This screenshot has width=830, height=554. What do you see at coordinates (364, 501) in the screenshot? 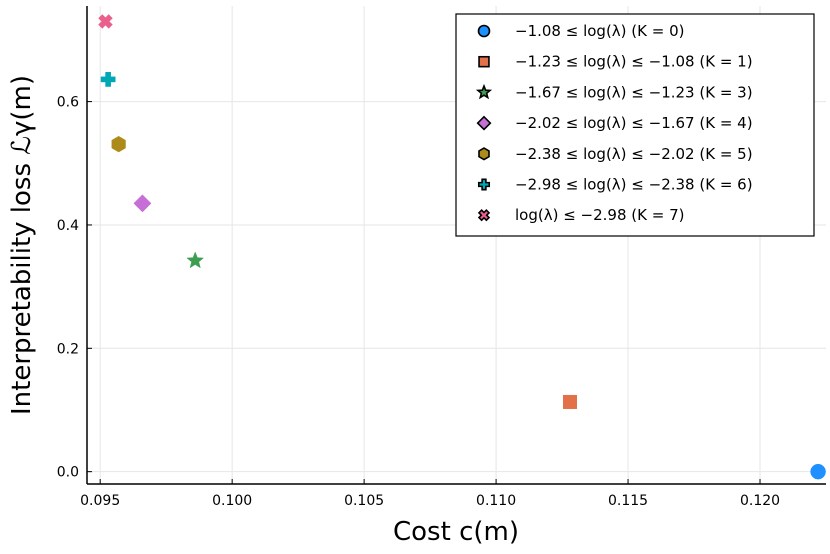
I see `x-tick-label: 0.105` at bounding box center [364, 501].